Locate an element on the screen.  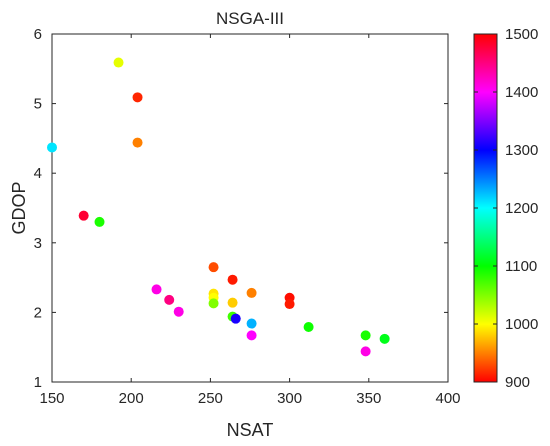
y-axis-label: GDOP is located at coordinates (19, 207).